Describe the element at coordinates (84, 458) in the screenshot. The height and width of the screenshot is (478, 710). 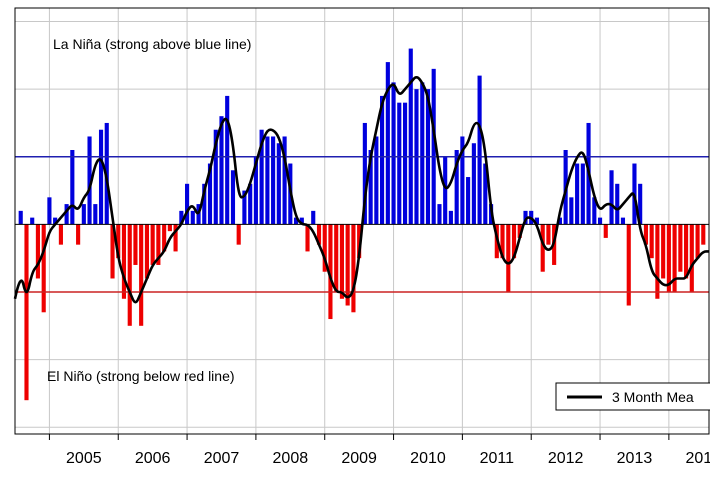
I see `x-tick-label: 2005` at that location.